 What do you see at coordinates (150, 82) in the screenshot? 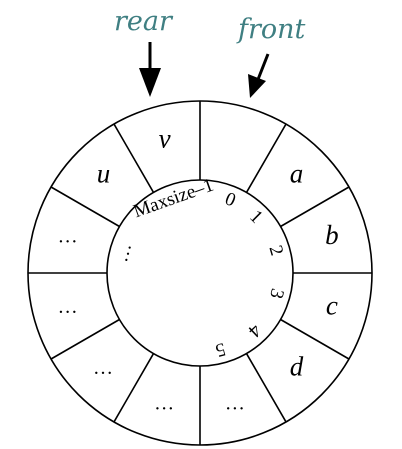
I see `rear-pointer-arrowhead` at bounding box center [150, 82].